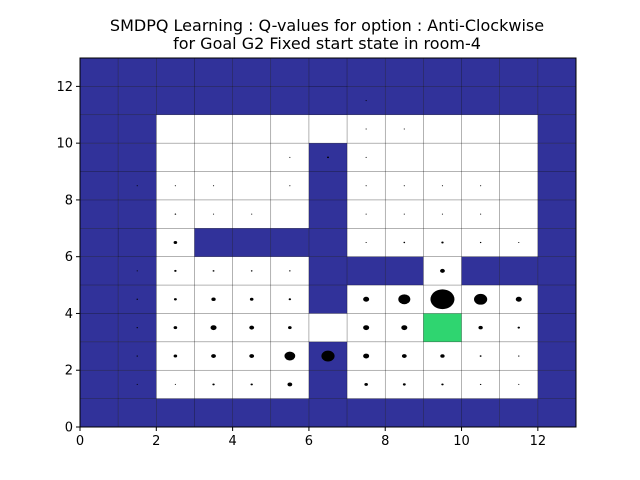  I want to click on x-tick-label: 10, so click(461, 441).